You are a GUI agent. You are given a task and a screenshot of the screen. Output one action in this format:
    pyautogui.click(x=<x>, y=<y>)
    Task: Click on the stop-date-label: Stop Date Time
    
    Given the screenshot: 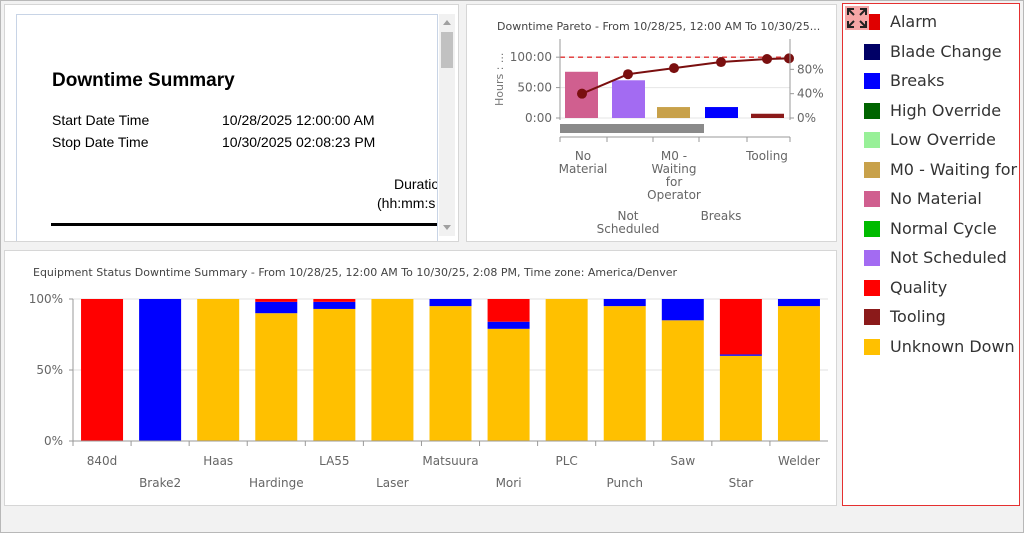 What is the action you would take?
    pyautogui.click(x=100, y=142)
    